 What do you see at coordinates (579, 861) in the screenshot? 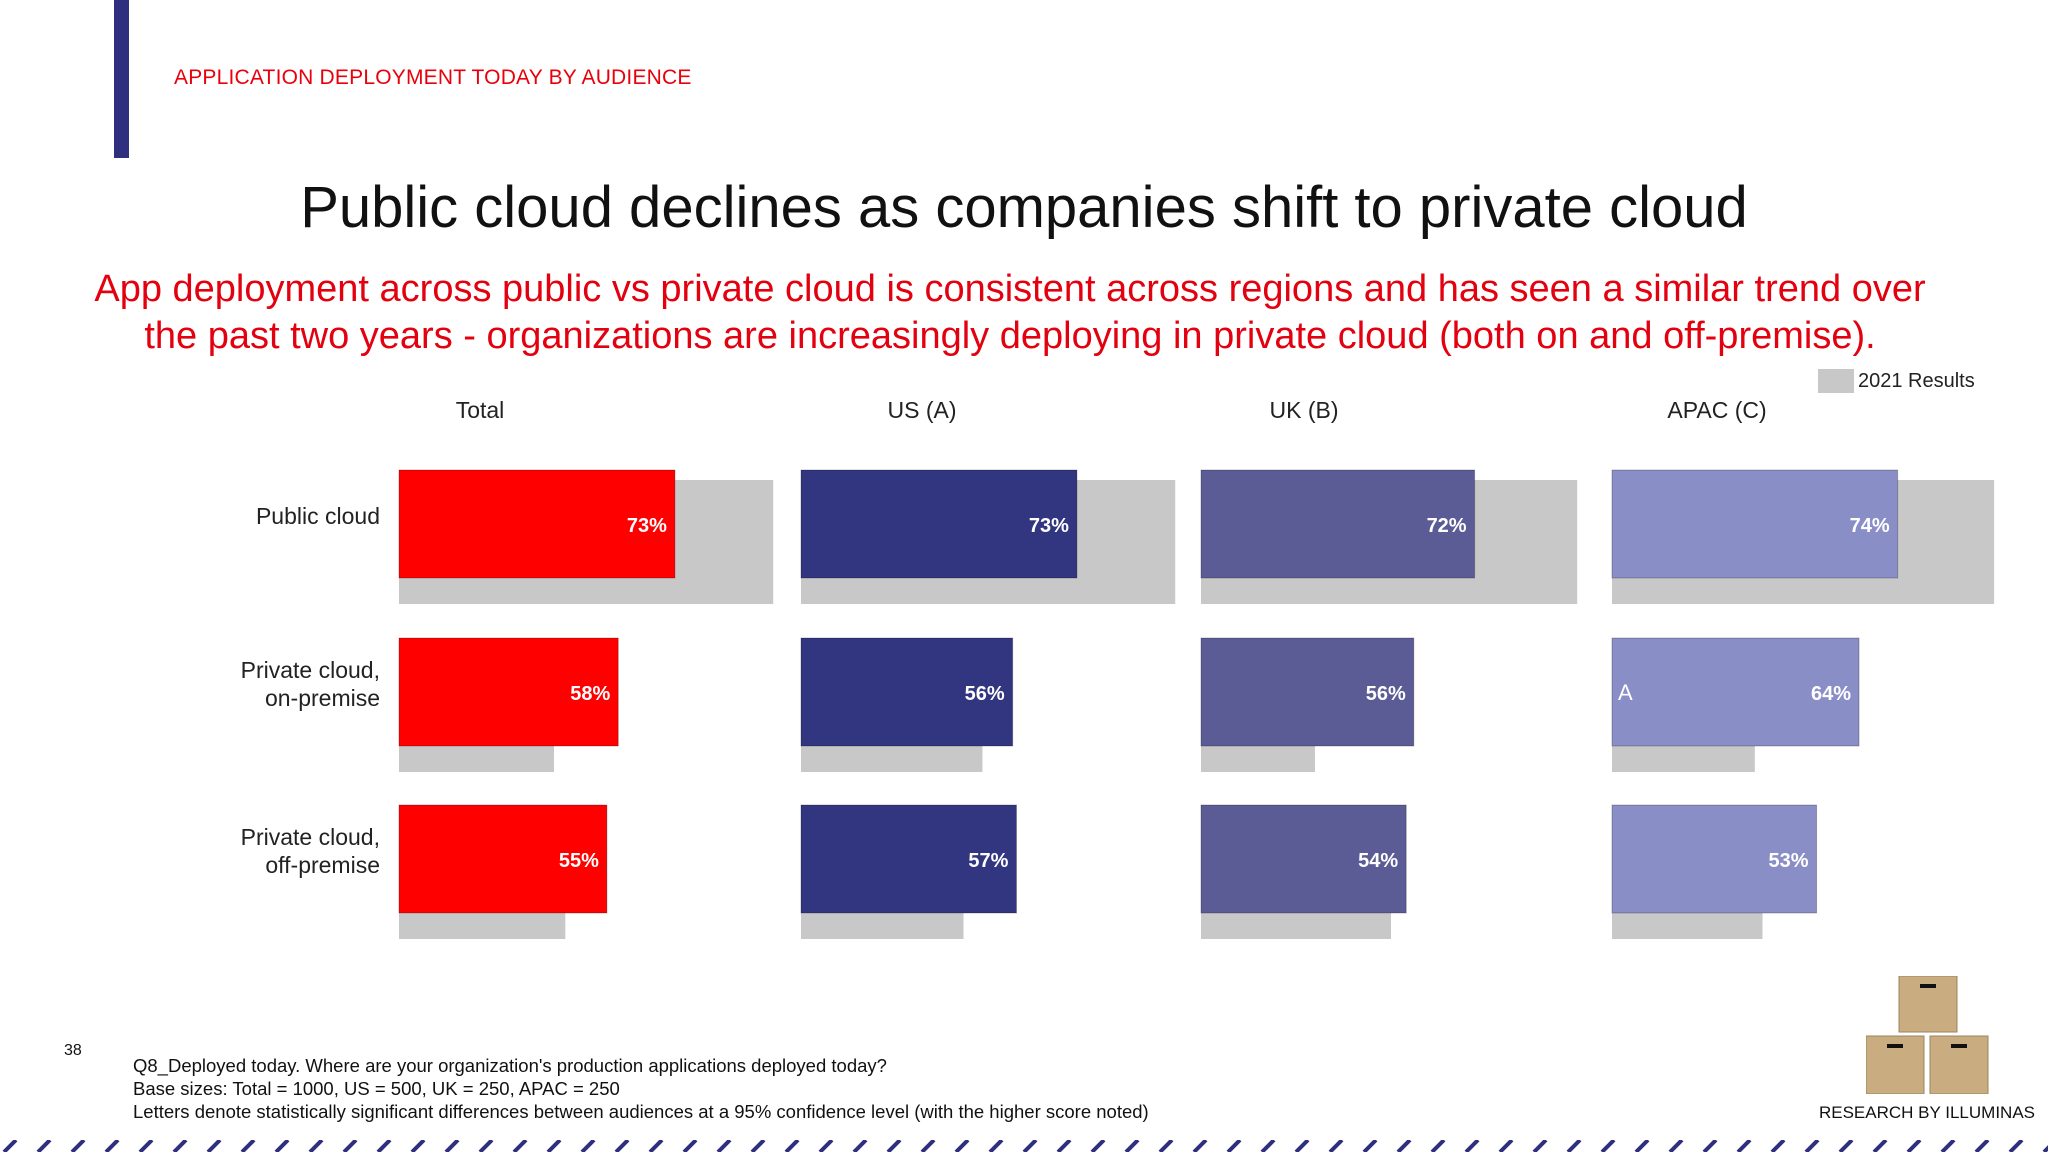
I see `data-label: 55%` at bounding box center [579, 861].